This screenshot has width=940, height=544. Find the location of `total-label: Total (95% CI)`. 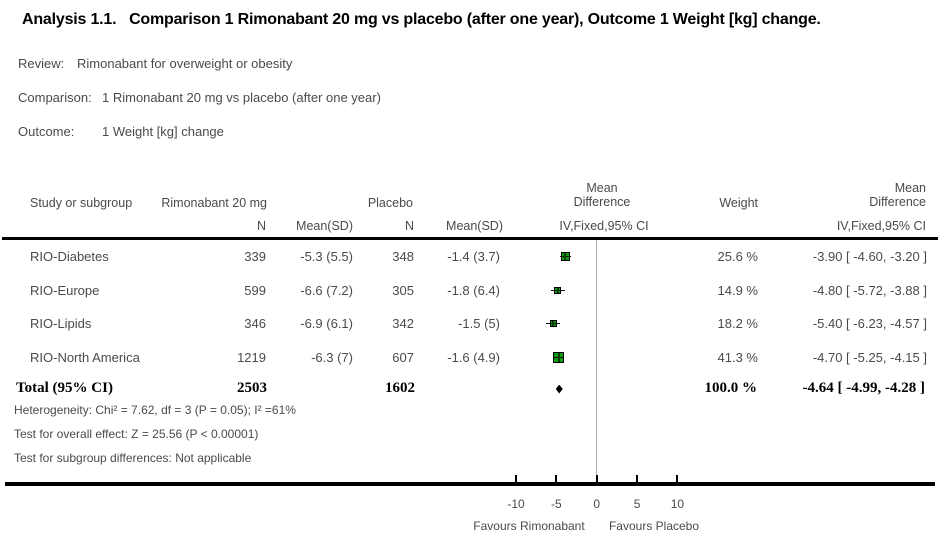

total-label: Total (95% CI) is located at coordinates (64, 388).